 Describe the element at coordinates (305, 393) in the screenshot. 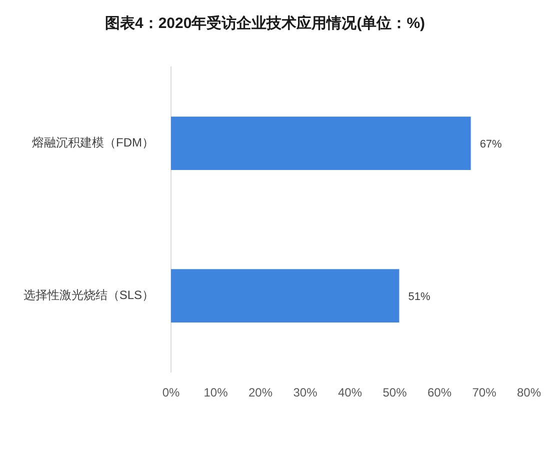

I see `x-tick-label: 30%` at that location.